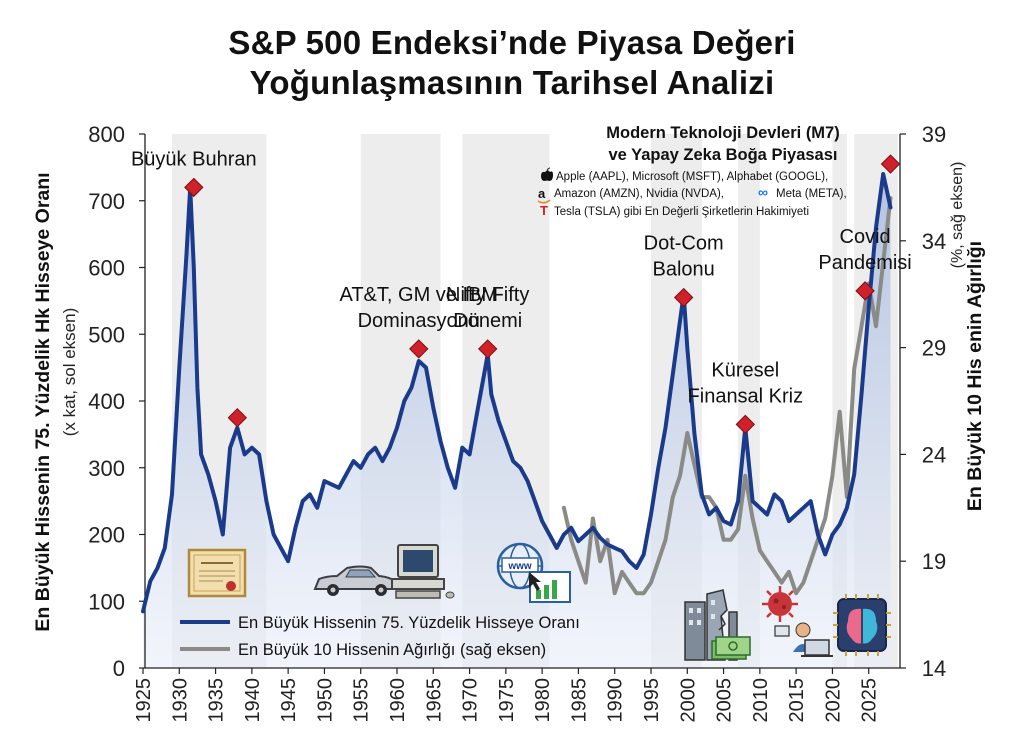  I want to click on x-tick-label: 1980, so click(543, 700).